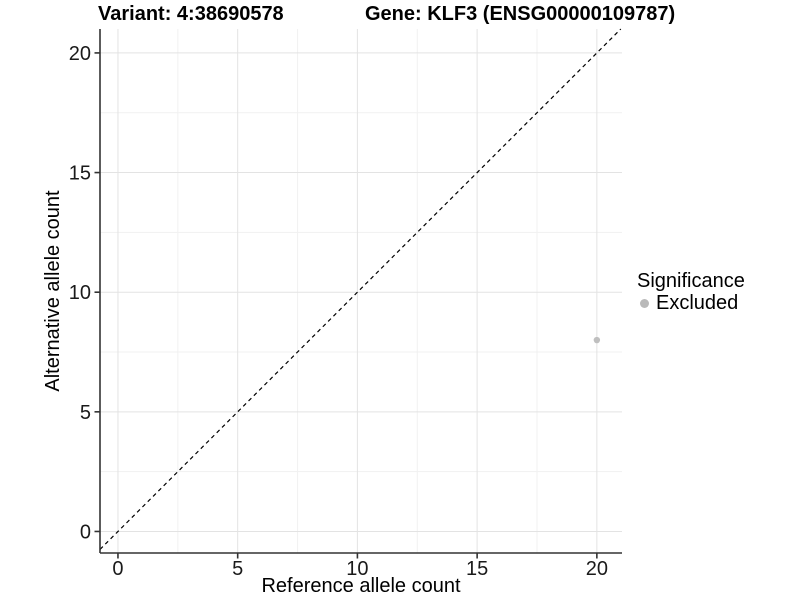 This screenshot has height=600, width=800. Describe the element at coordinates (361, 586) in the screenshot. I see `x-axis-label: Reference allele count` at that location.